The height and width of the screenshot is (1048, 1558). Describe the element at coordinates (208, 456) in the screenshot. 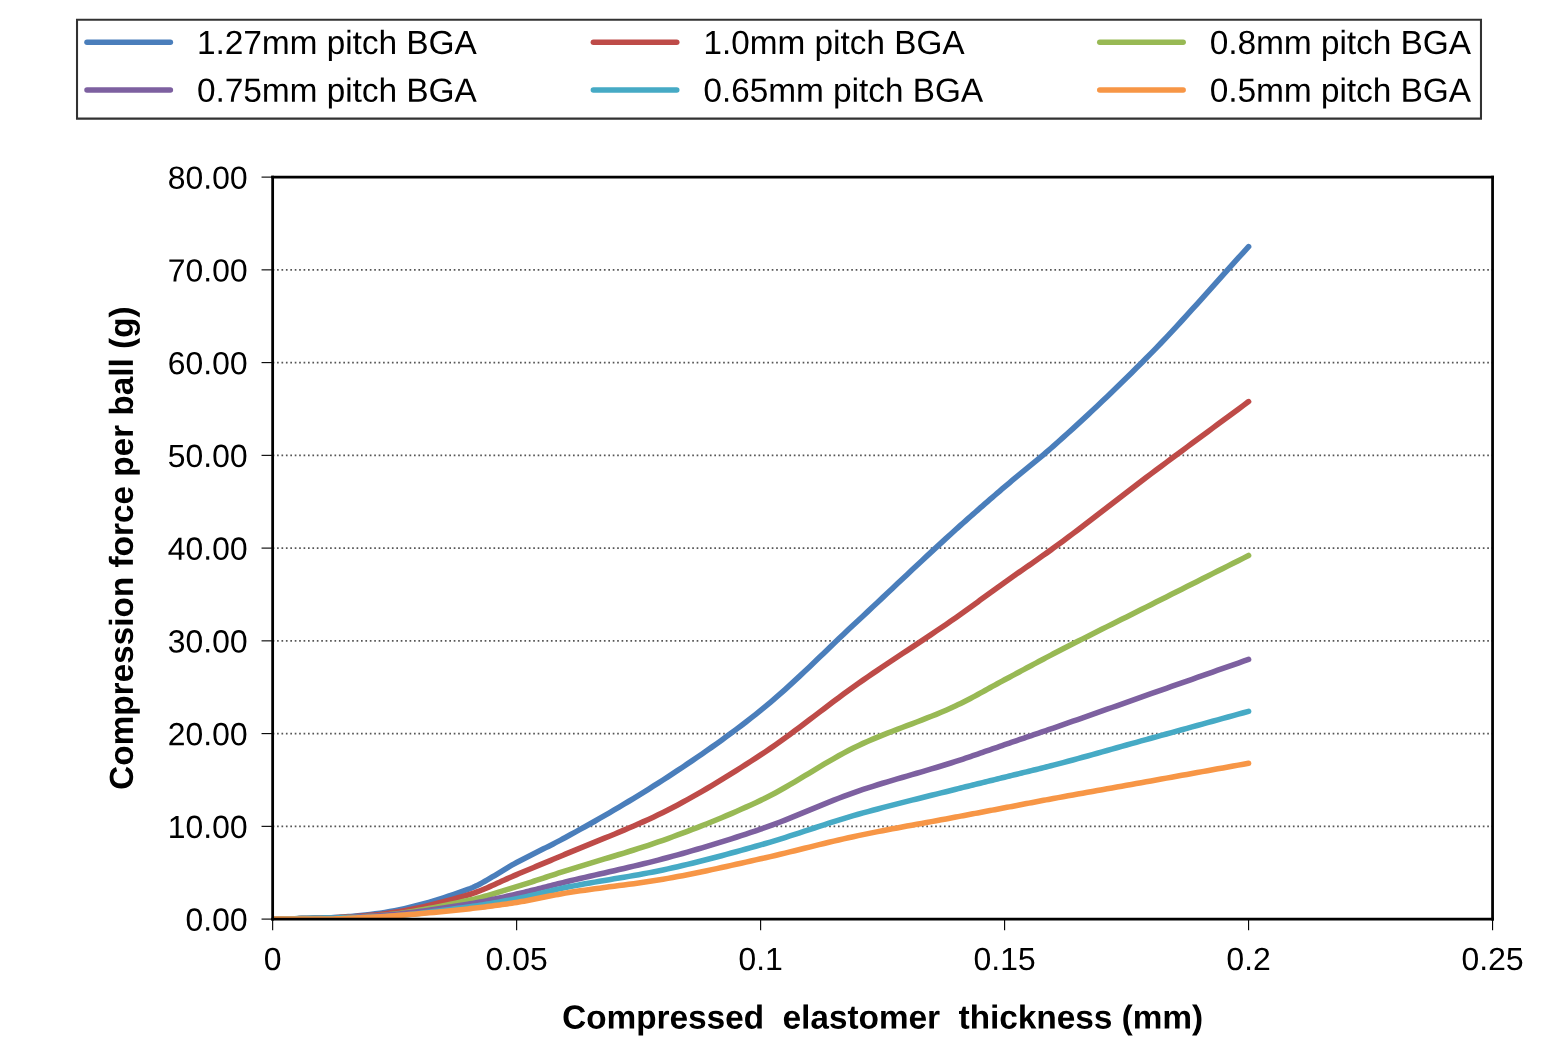

I see `y-tick-label: 50.00` at that location.